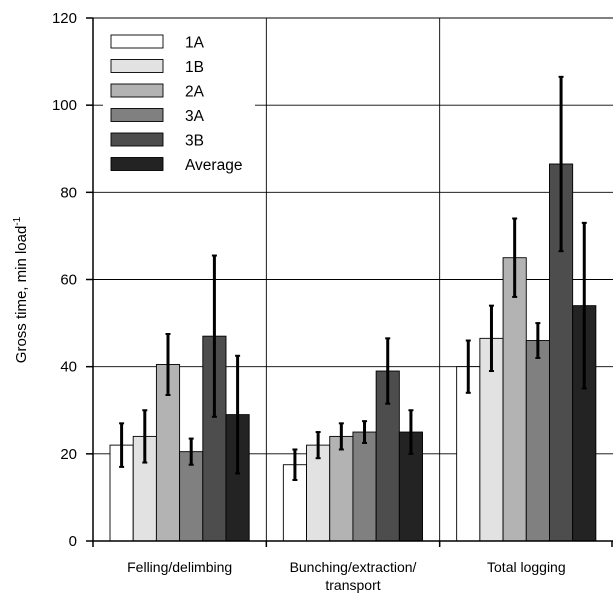  I want to click on y-axis-label: Gross time, min load-1, so click(21, 289).